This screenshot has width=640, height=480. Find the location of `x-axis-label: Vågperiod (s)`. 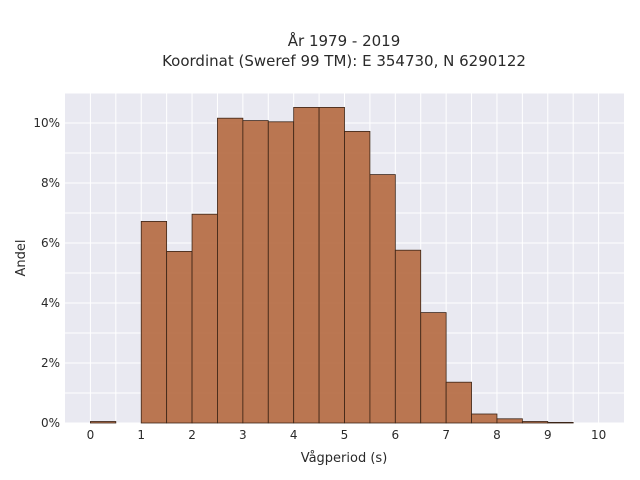

x-axis-label: Vågperiod (s) is located at coordinates (344, 458).